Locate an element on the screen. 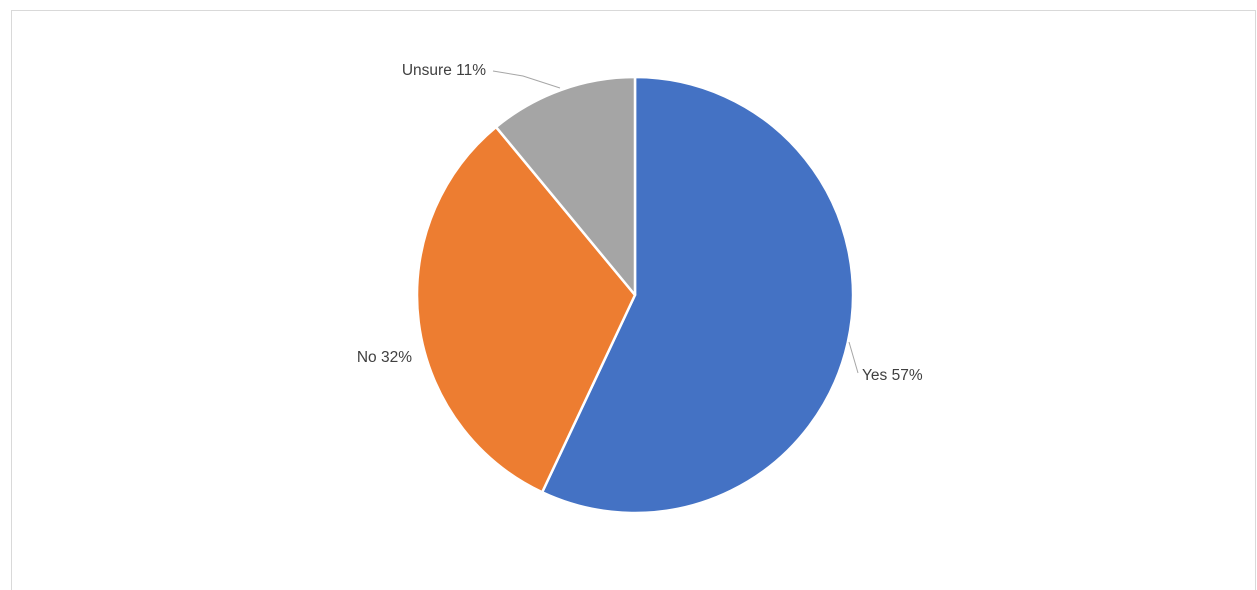 The height and width of the screenshot is (590, 1257). pie-slice-unsure is located at coordinates (565, 186).